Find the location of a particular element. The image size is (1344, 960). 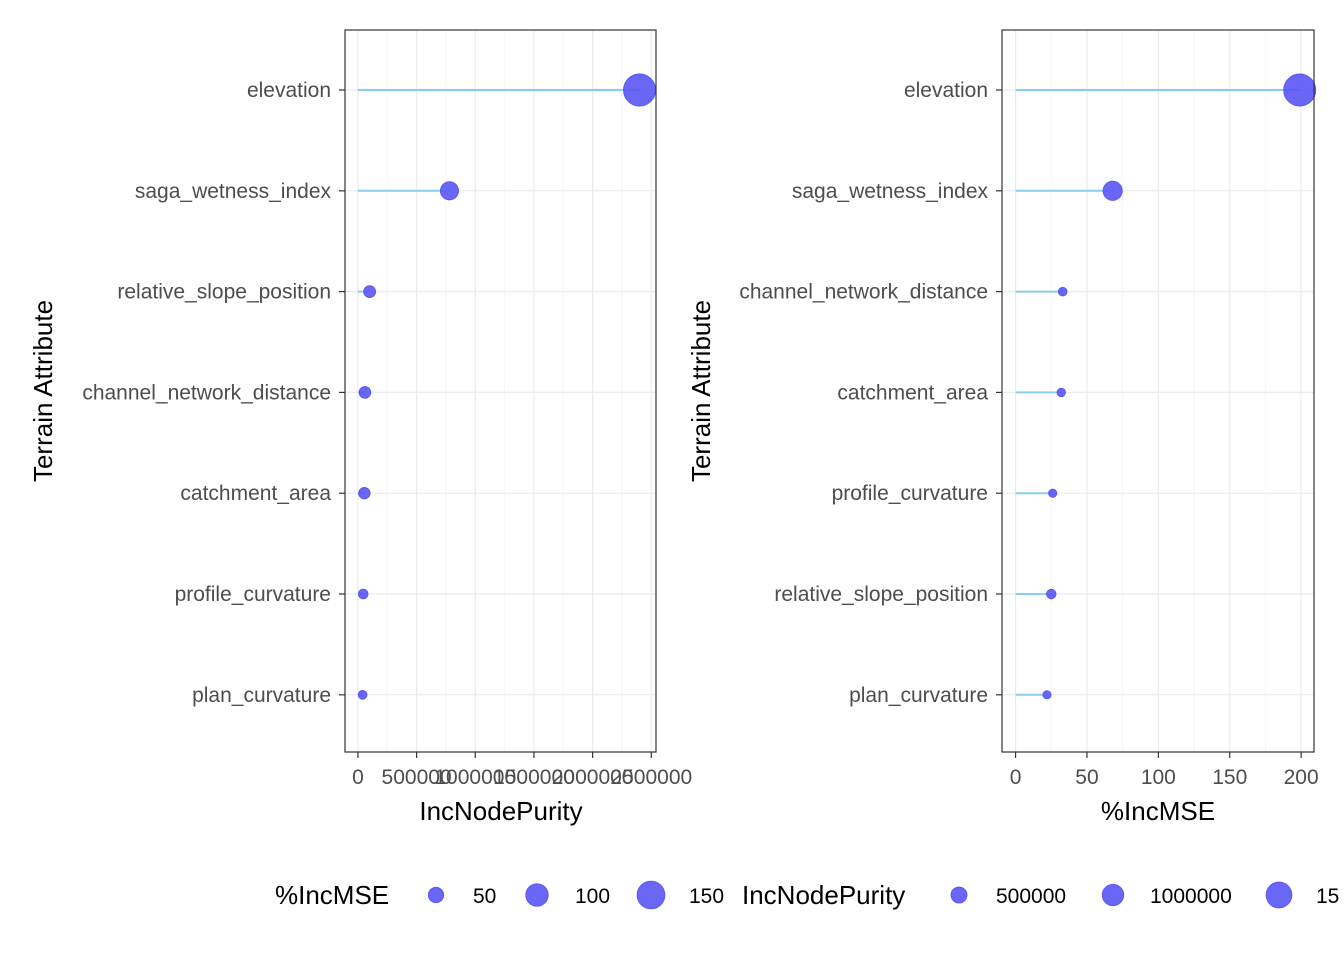

x-tick-label: 150 is located at coordinates (1229, 777).